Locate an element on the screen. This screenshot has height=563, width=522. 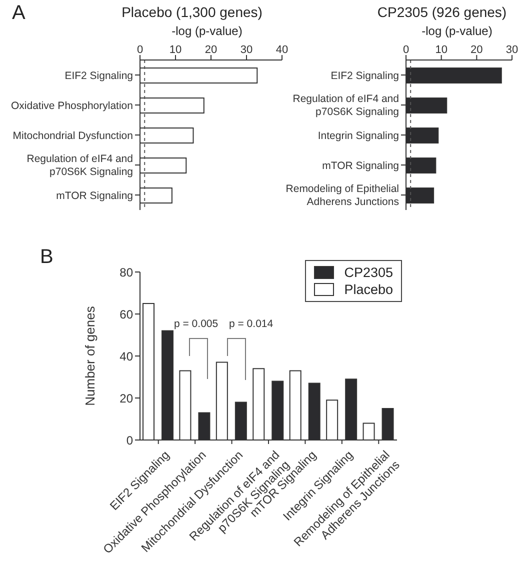
text: A is located at coordinates (19, 13).